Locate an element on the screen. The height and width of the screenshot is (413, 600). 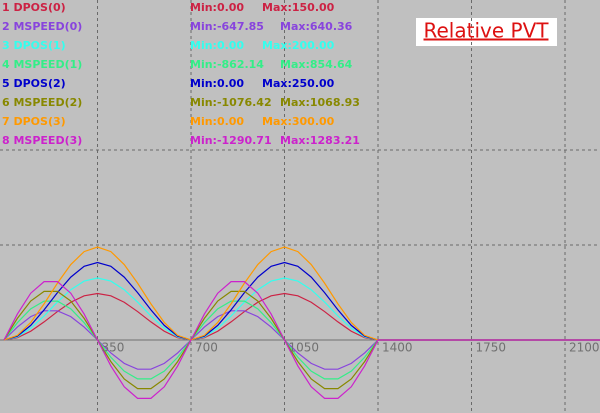
title-box is located at coordinates (486, 32).